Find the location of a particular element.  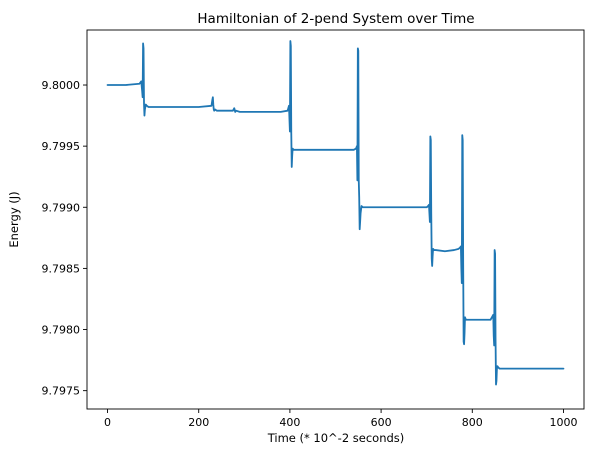

y-tick-label: 9.8000 is located at coordinates (61, 85).